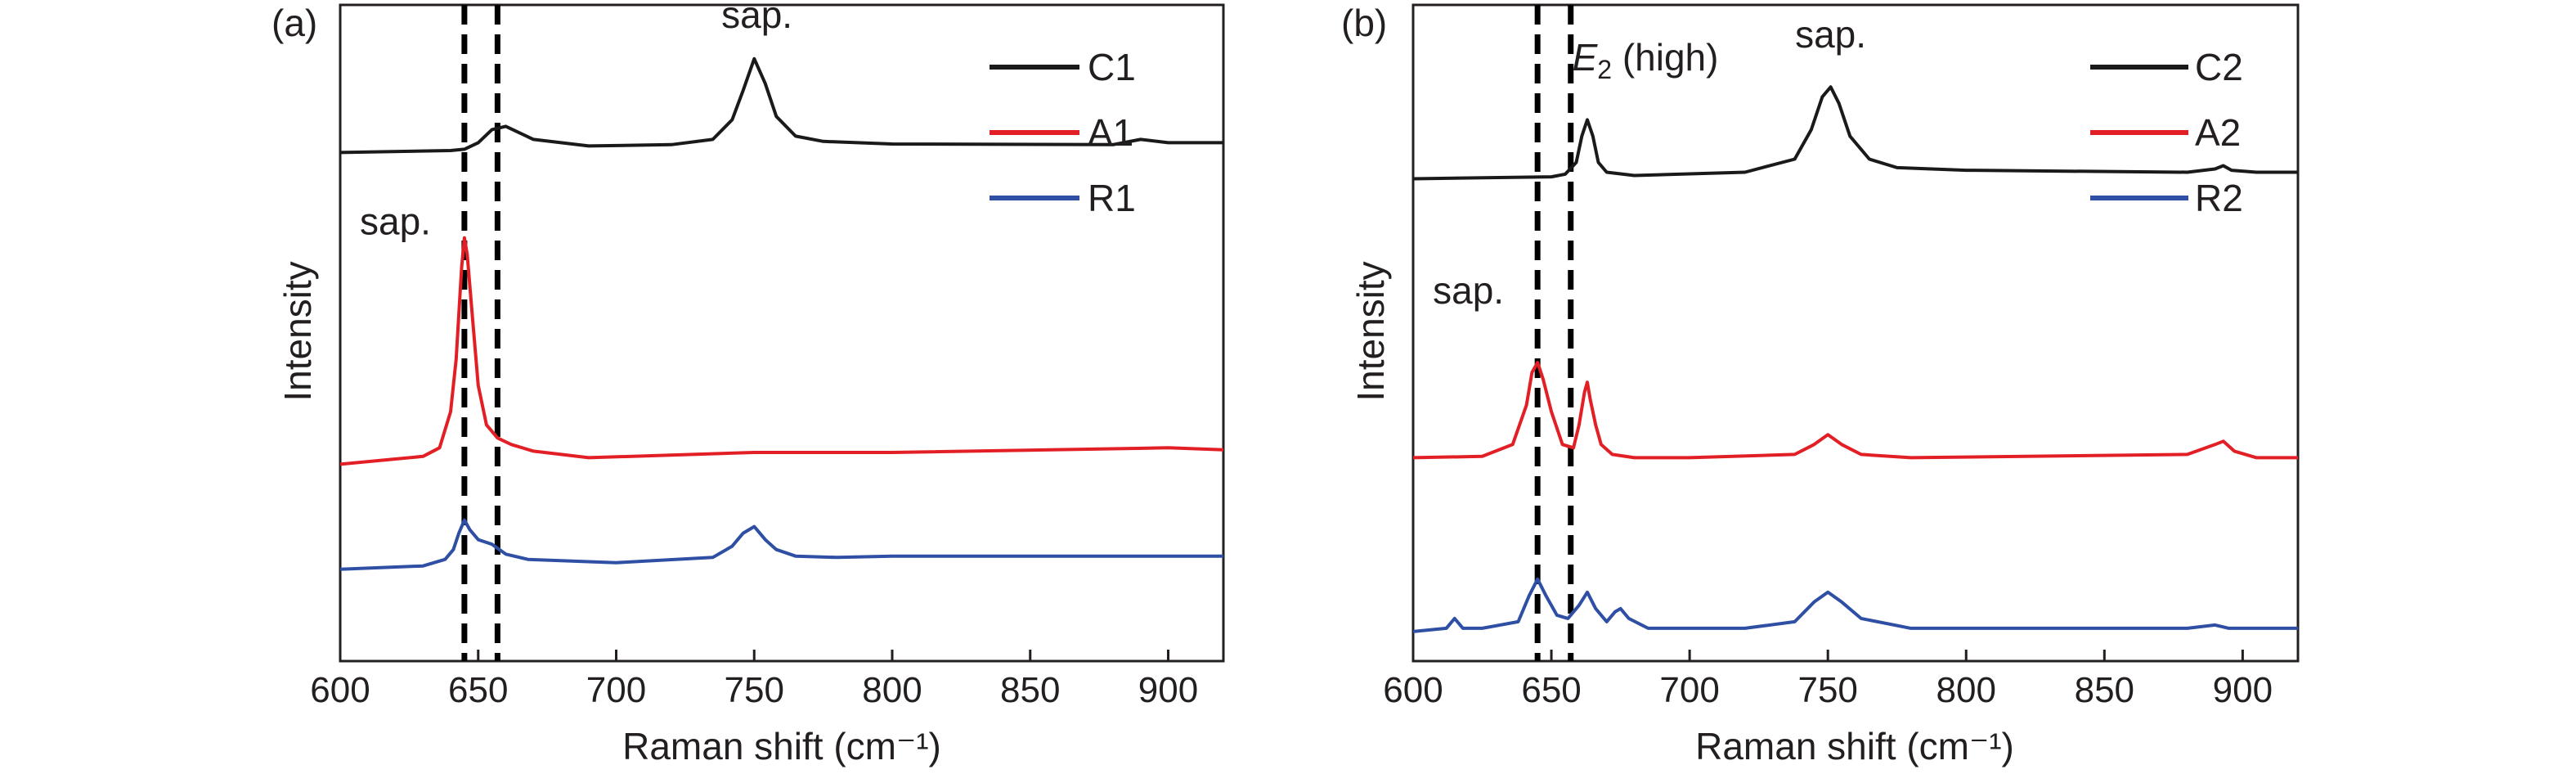  Describe the element at coordinates (781, 746) in the screenshot. I see `panel-a-x-axis-label: Raman shift (cm⁻¹)` at that location.